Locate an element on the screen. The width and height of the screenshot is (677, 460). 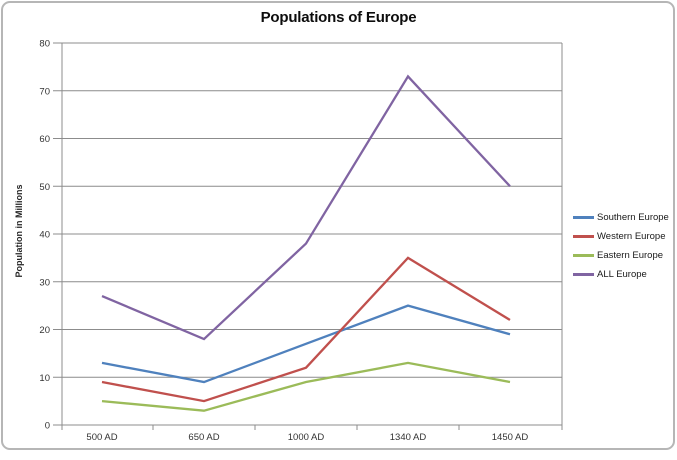
legend-item: Western Europe is located at coordinates (621, 236).